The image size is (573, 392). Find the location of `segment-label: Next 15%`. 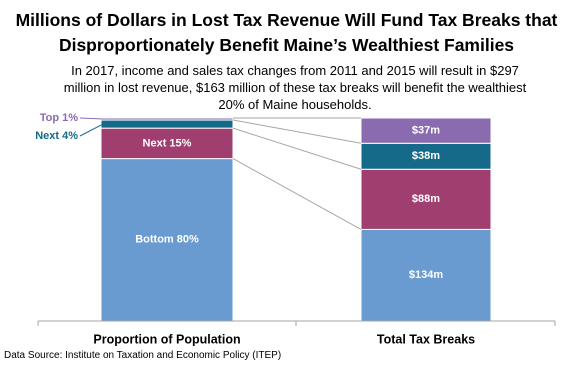

segment-label: Next 15% is located at coordinates (167, 143).